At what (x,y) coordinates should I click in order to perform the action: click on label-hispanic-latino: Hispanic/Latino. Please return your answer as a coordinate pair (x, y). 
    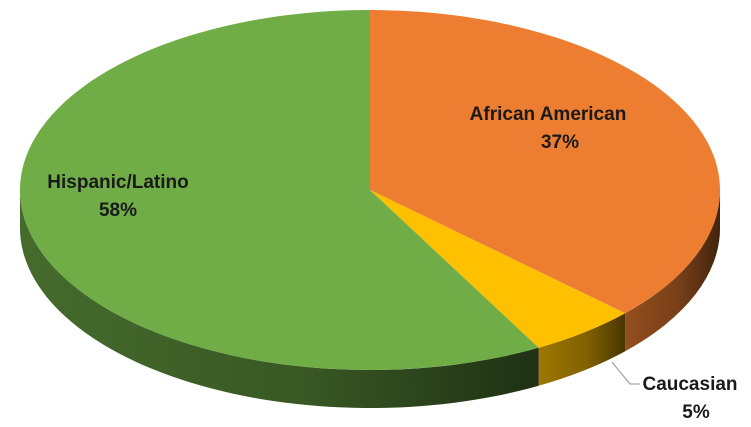
    Looking at the image, I should click on (117, 182).